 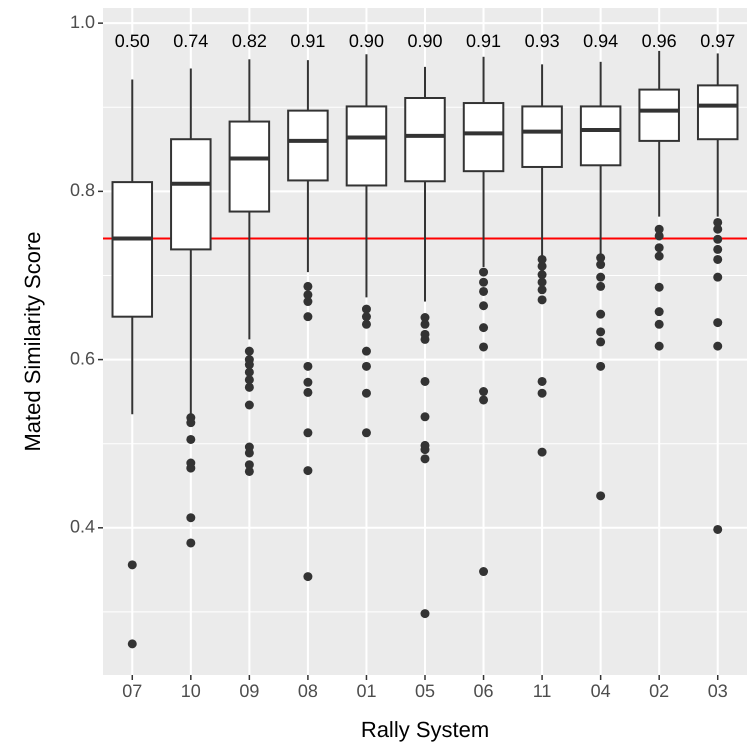 I want to click on y-tick-label: 1.0, so click(x=82, y=22).